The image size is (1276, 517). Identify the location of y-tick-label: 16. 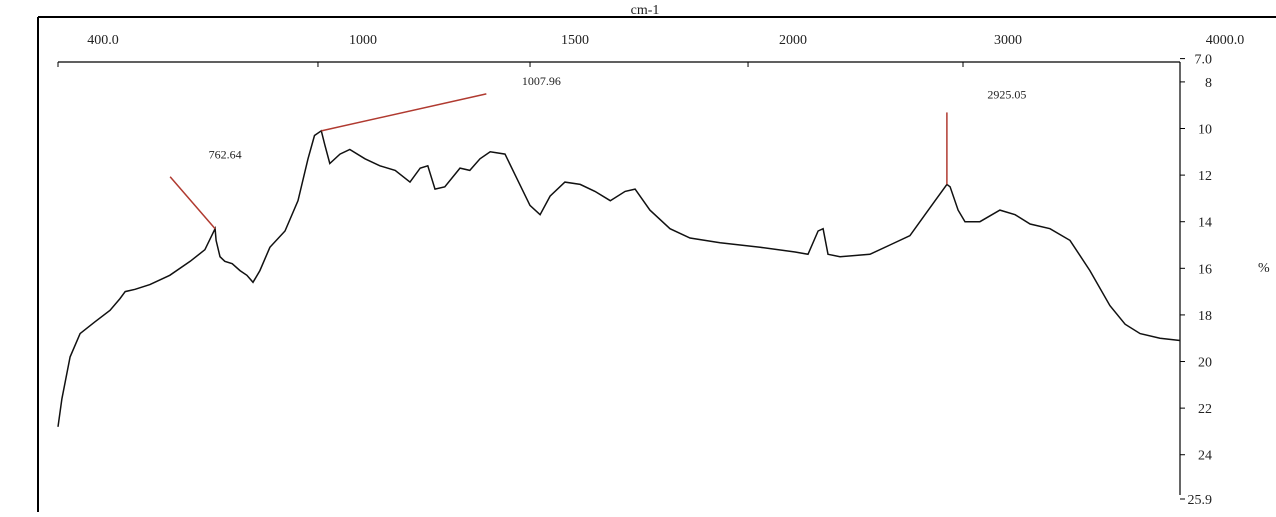
(1205, 269).